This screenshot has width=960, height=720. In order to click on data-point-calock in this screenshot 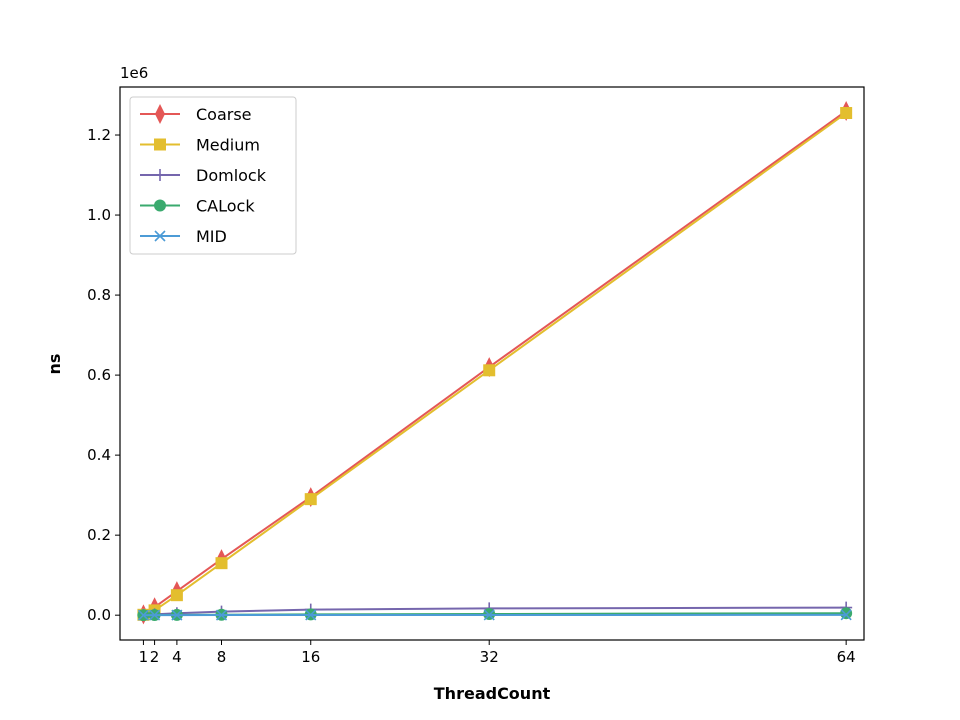, I will do `click(846, 613)`.